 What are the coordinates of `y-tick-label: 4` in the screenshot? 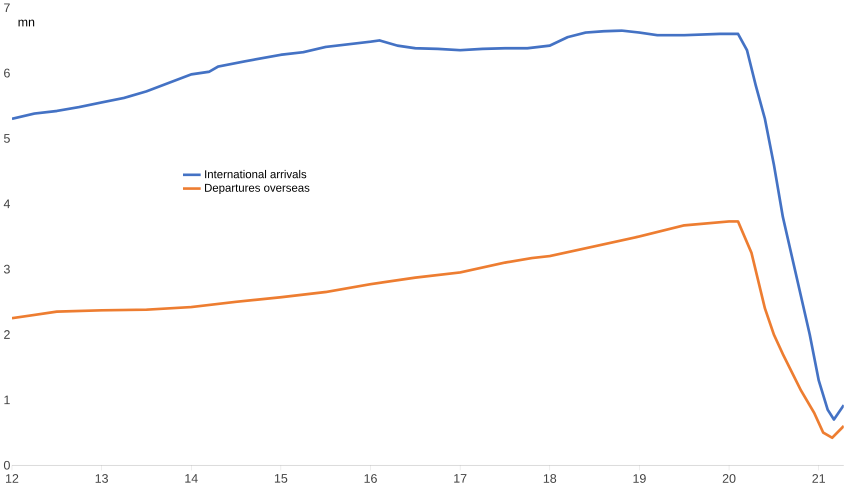 It's located at (7, 203).